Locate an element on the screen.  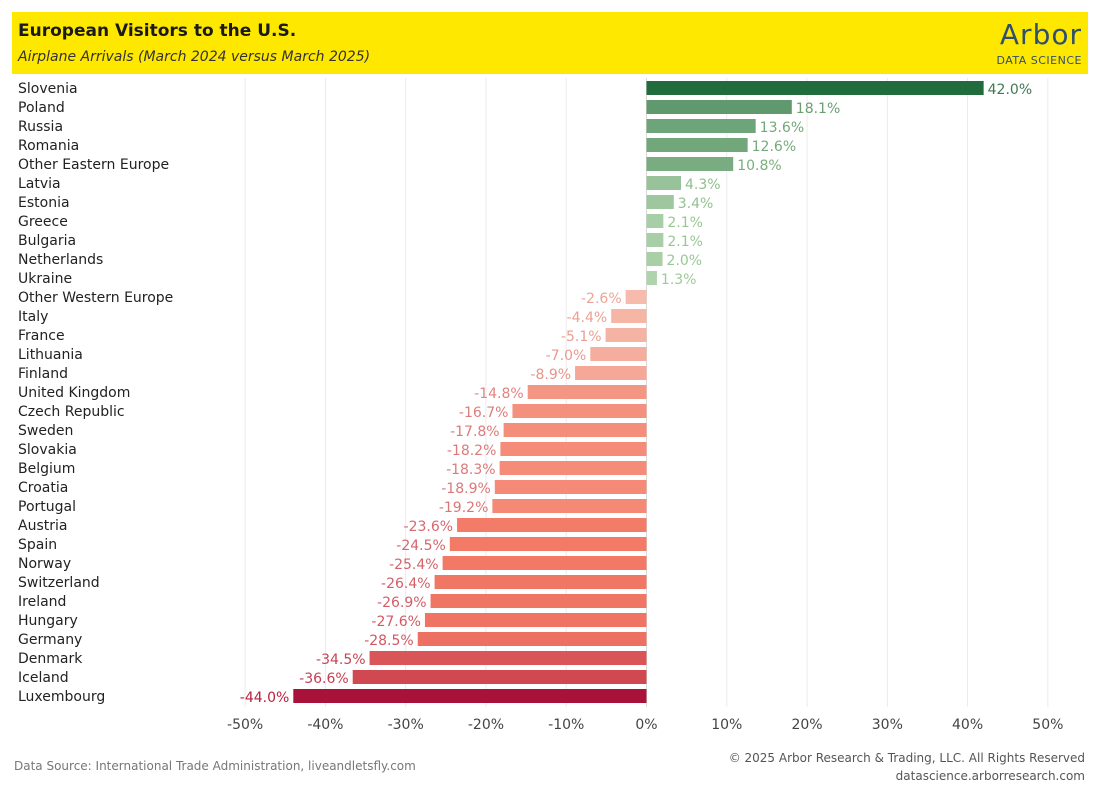
x-tick-label: -50% is located at coordinates (245, 725).